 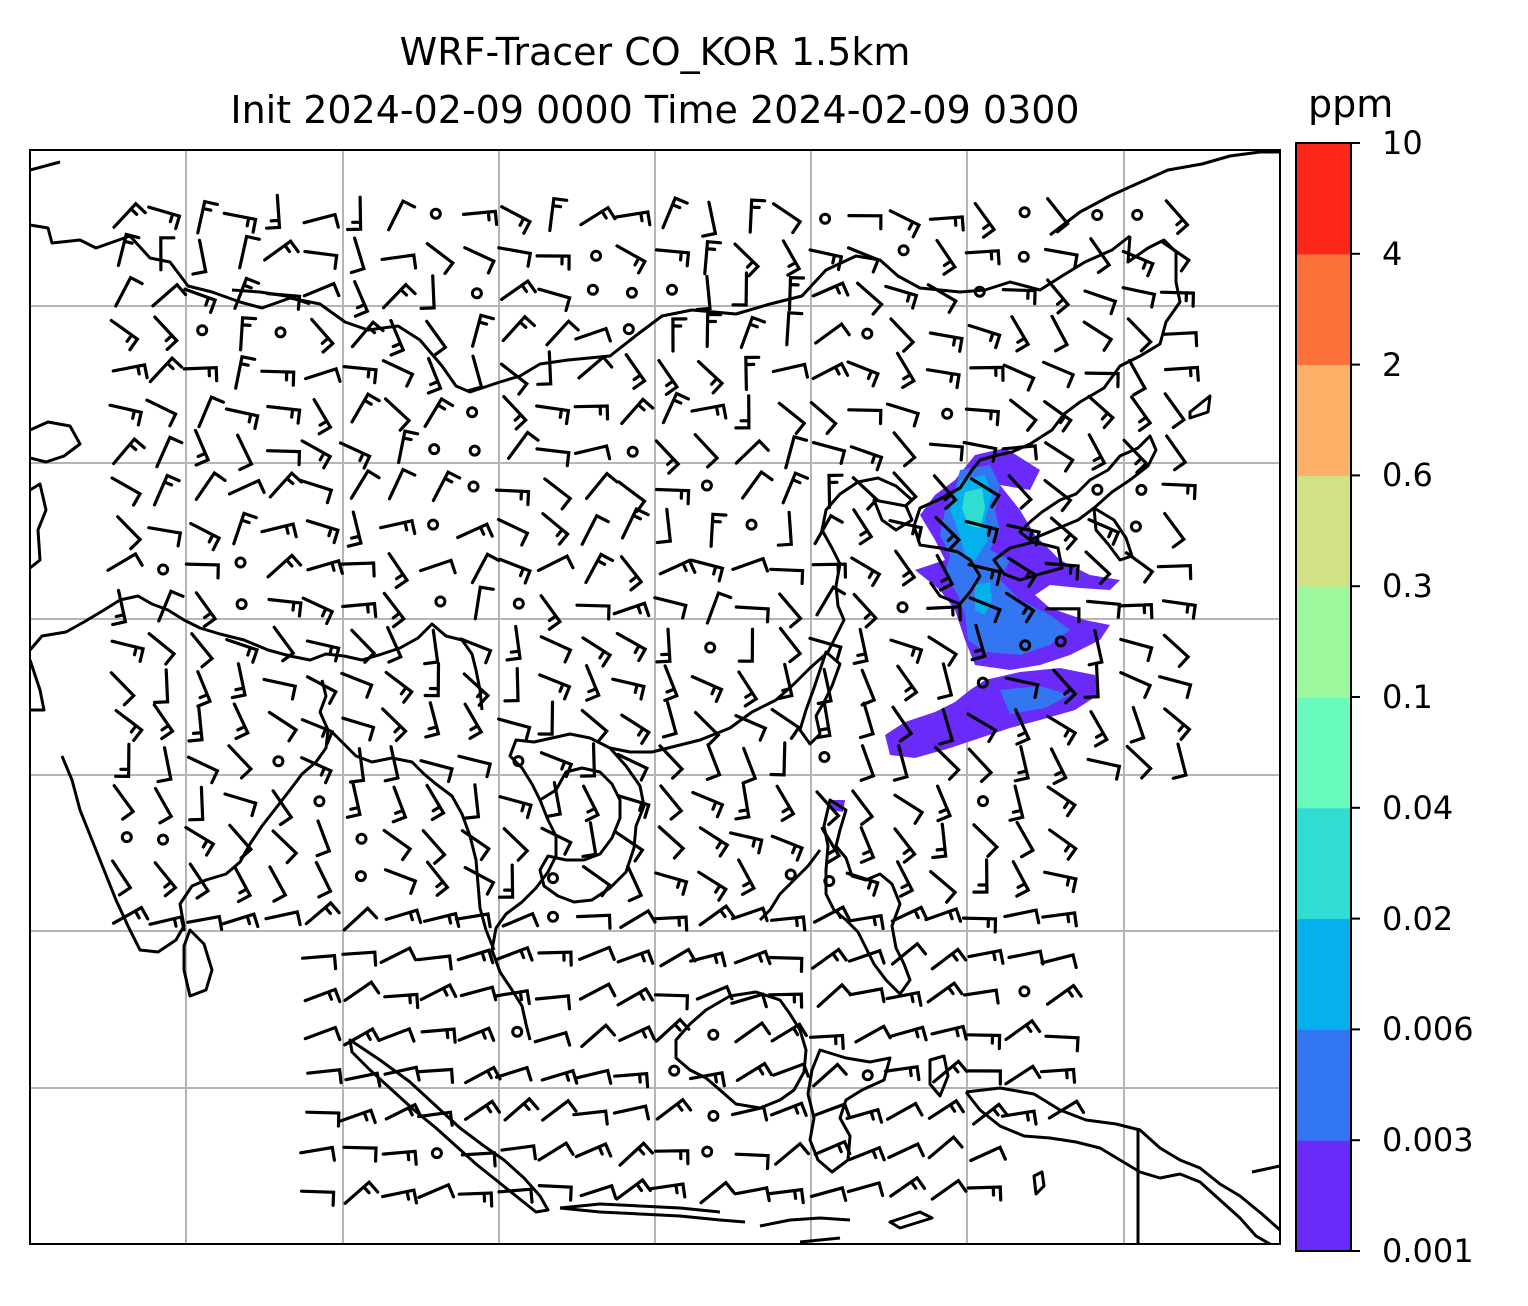 What do you see at coordinates (1323, 753) in the screenshot?
I see `colorbar-segment` at bounding box center [1323, 753].